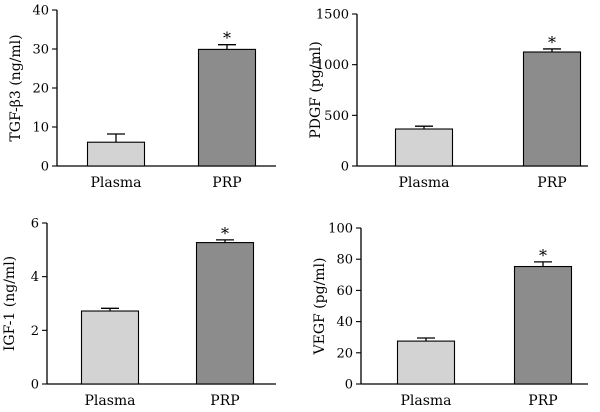 This screenshot has height=412, width=600. What do you see at coordinates (16, 87) in the screenshot?
I see `y-axis-label: TGF-β3 (ng/ml)` at bounding box center [16, 87].